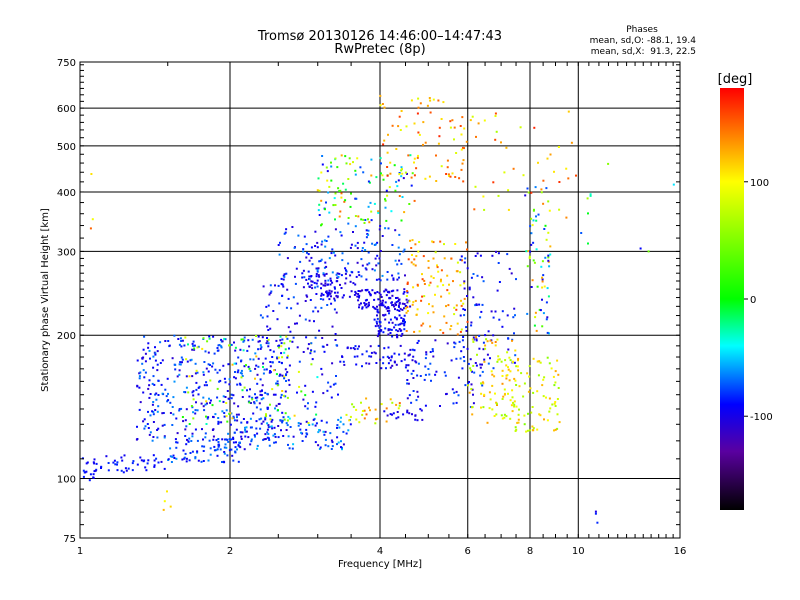 The height and width of the screenshot is (600, 800). Describe the element at coordinates (530, 551) in the screenshot. I see `x-tick-label: 8` at that location.